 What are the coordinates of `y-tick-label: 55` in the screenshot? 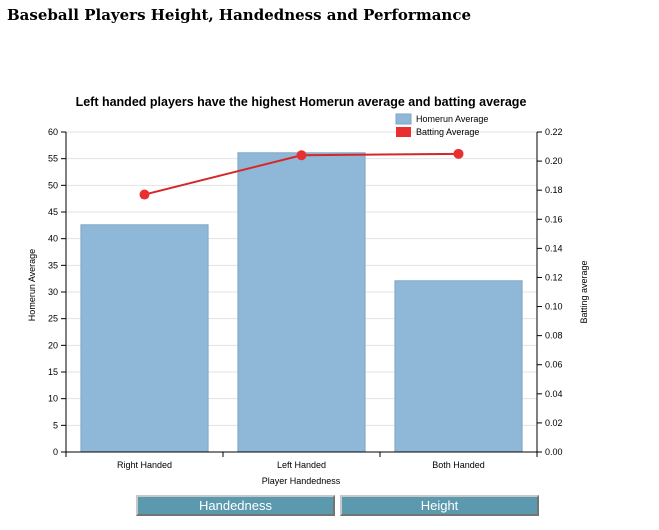 It's located at (53, 159).